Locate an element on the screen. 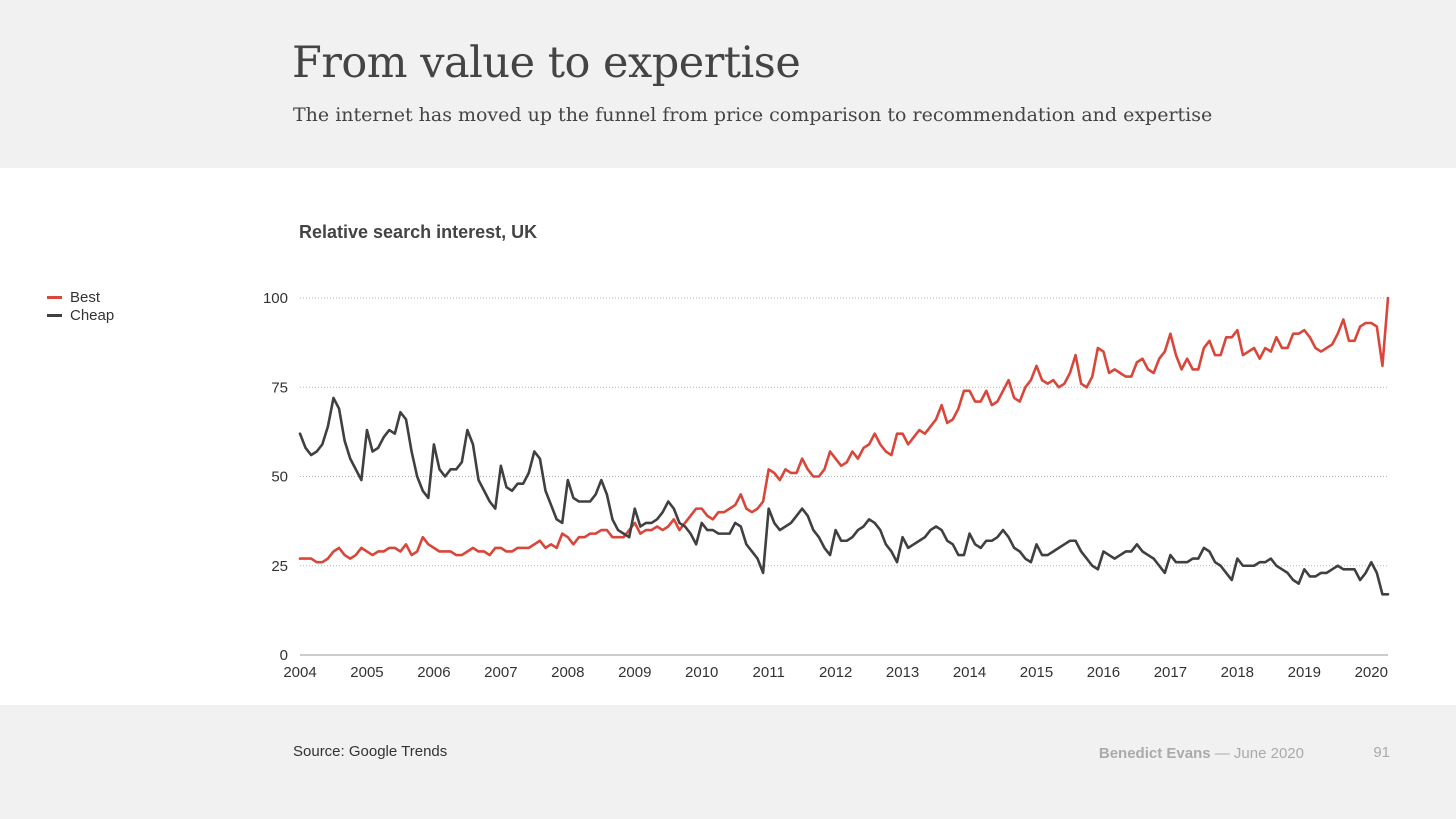 The image size is (1456, 819). footer-date: June 2020 is located at coordinates (1268, 753).